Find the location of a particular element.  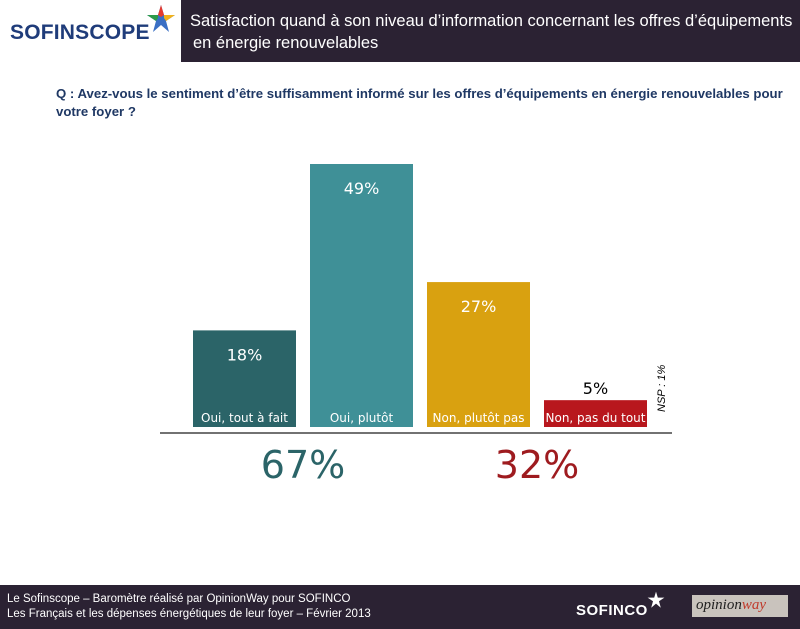

value-label-0: 18% is located at coordinates (245, 354).